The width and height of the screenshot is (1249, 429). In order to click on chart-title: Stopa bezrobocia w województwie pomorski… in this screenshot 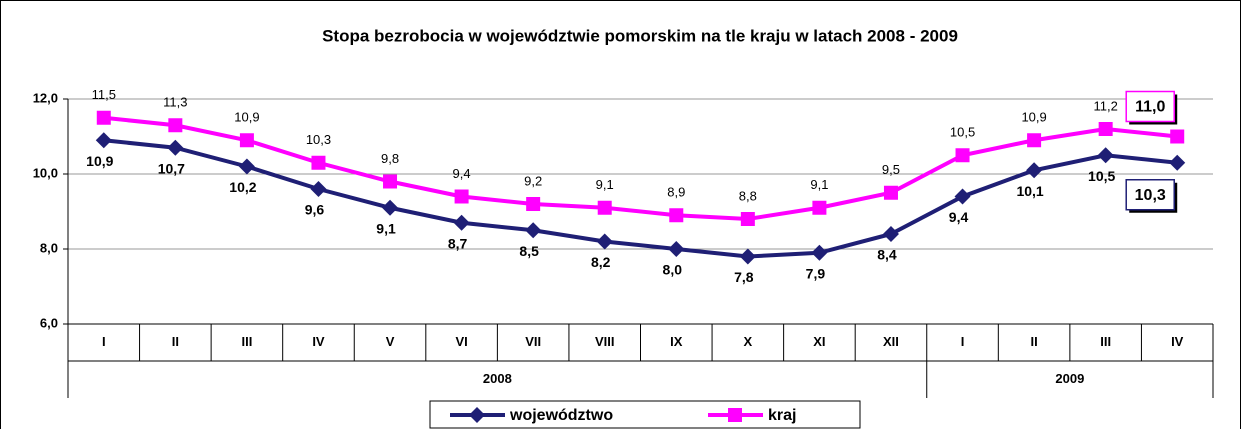, I will do `click(640, 35)`.